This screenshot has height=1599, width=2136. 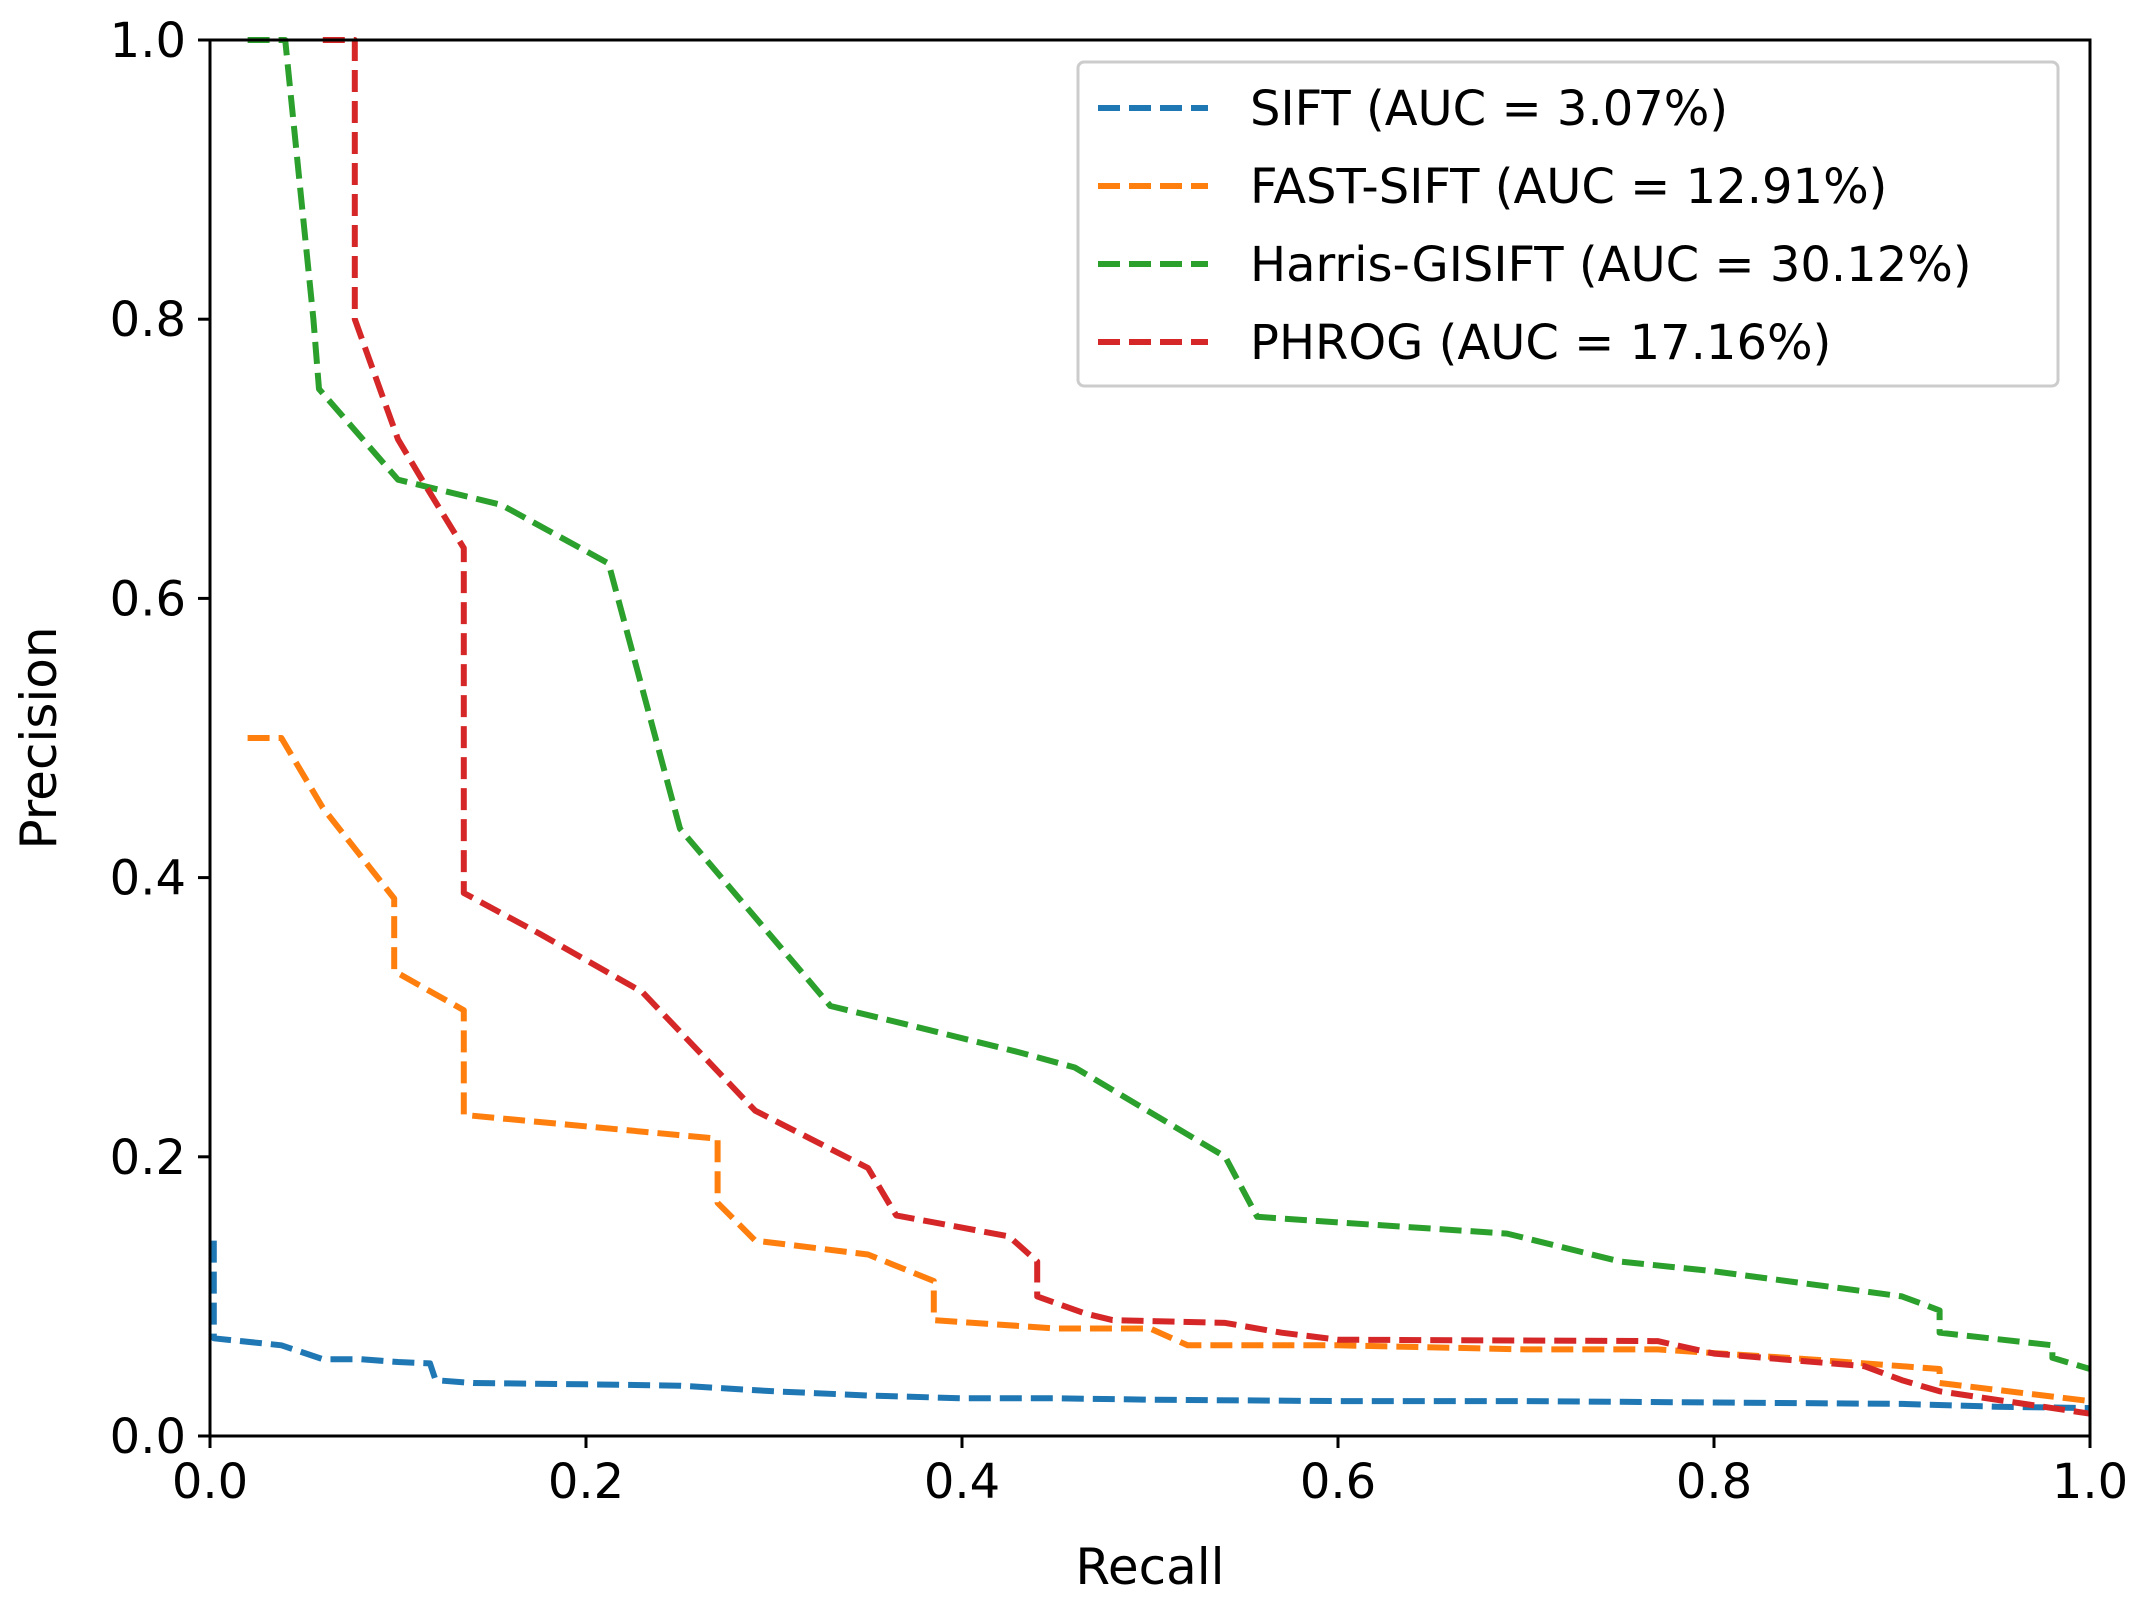 What do you see at coordinates (1150, 1473) in the screenshot?
I see `x-axis-ticks: 0.0 0.2 0.4 0.6 0.8 1.0` at bounding box center [1150, 1473].